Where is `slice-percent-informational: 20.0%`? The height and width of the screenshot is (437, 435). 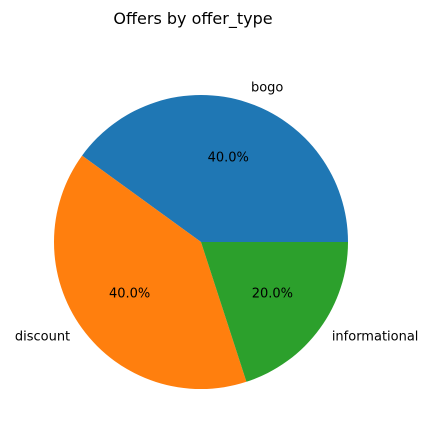
slice-percent-informational: 20.0% is located at coordinates (272, 293).